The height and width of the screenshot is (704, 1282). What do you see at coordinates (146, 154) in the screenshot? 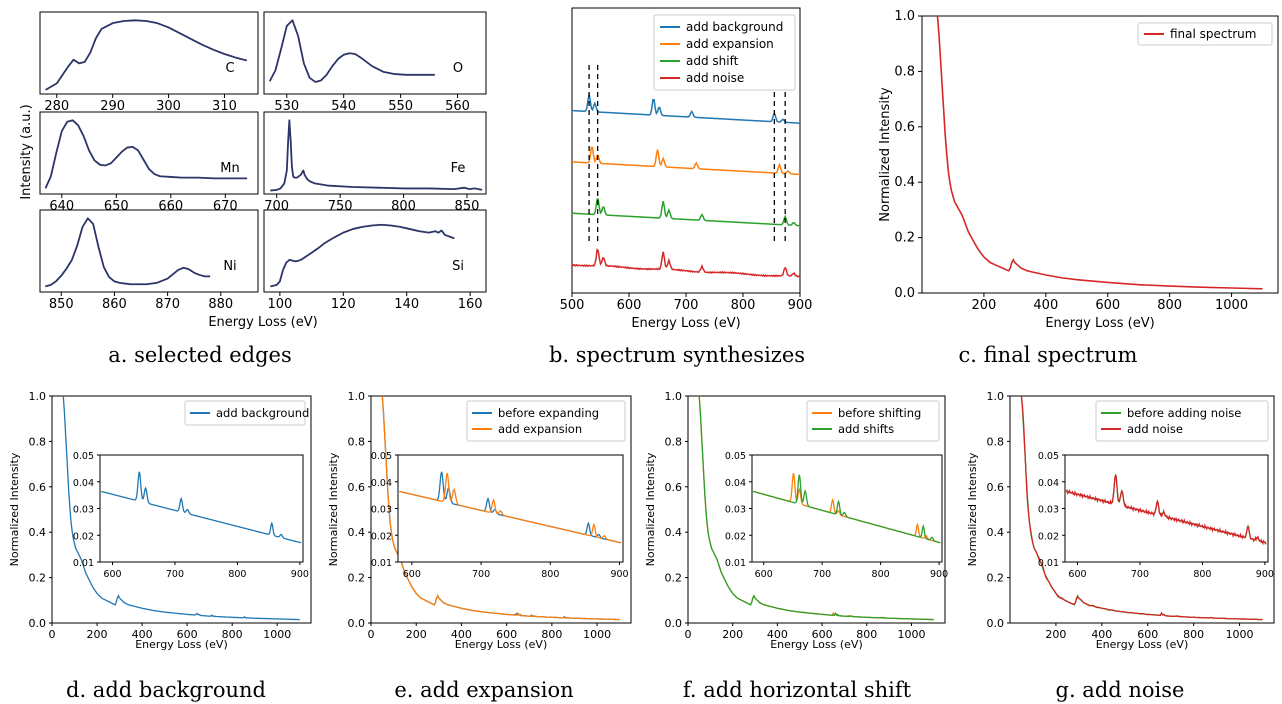
I see `edge-mn-curve` at bounding box center [146, 154].